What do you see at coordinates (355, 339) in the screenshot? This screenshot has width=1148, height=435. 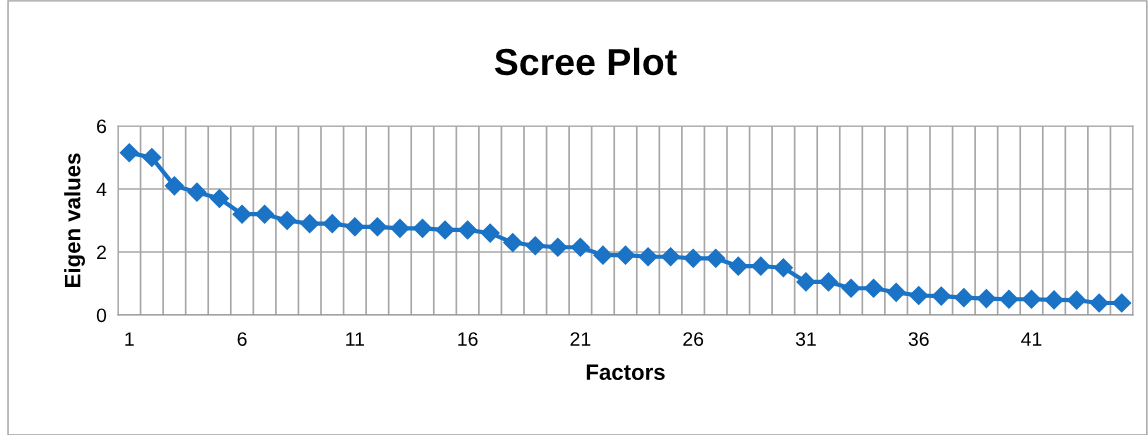 I see `x-tick-label: 11` at bounding box center [355, 339].